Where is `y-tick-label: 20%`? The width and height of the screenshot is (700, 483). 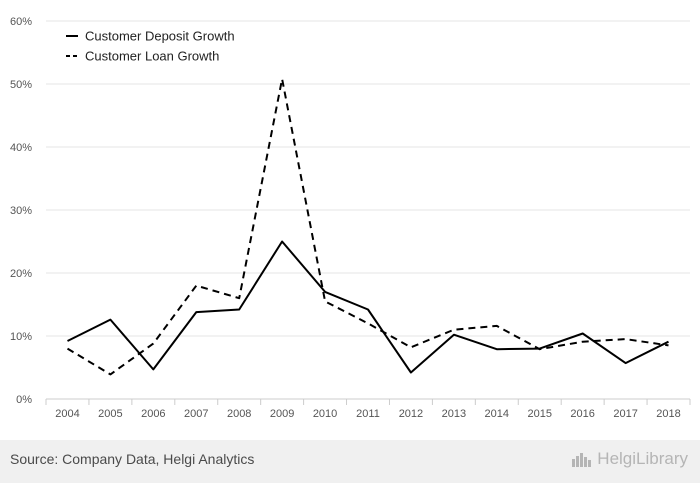
y-tick-label: 20% is located at coordinates (21, 274).